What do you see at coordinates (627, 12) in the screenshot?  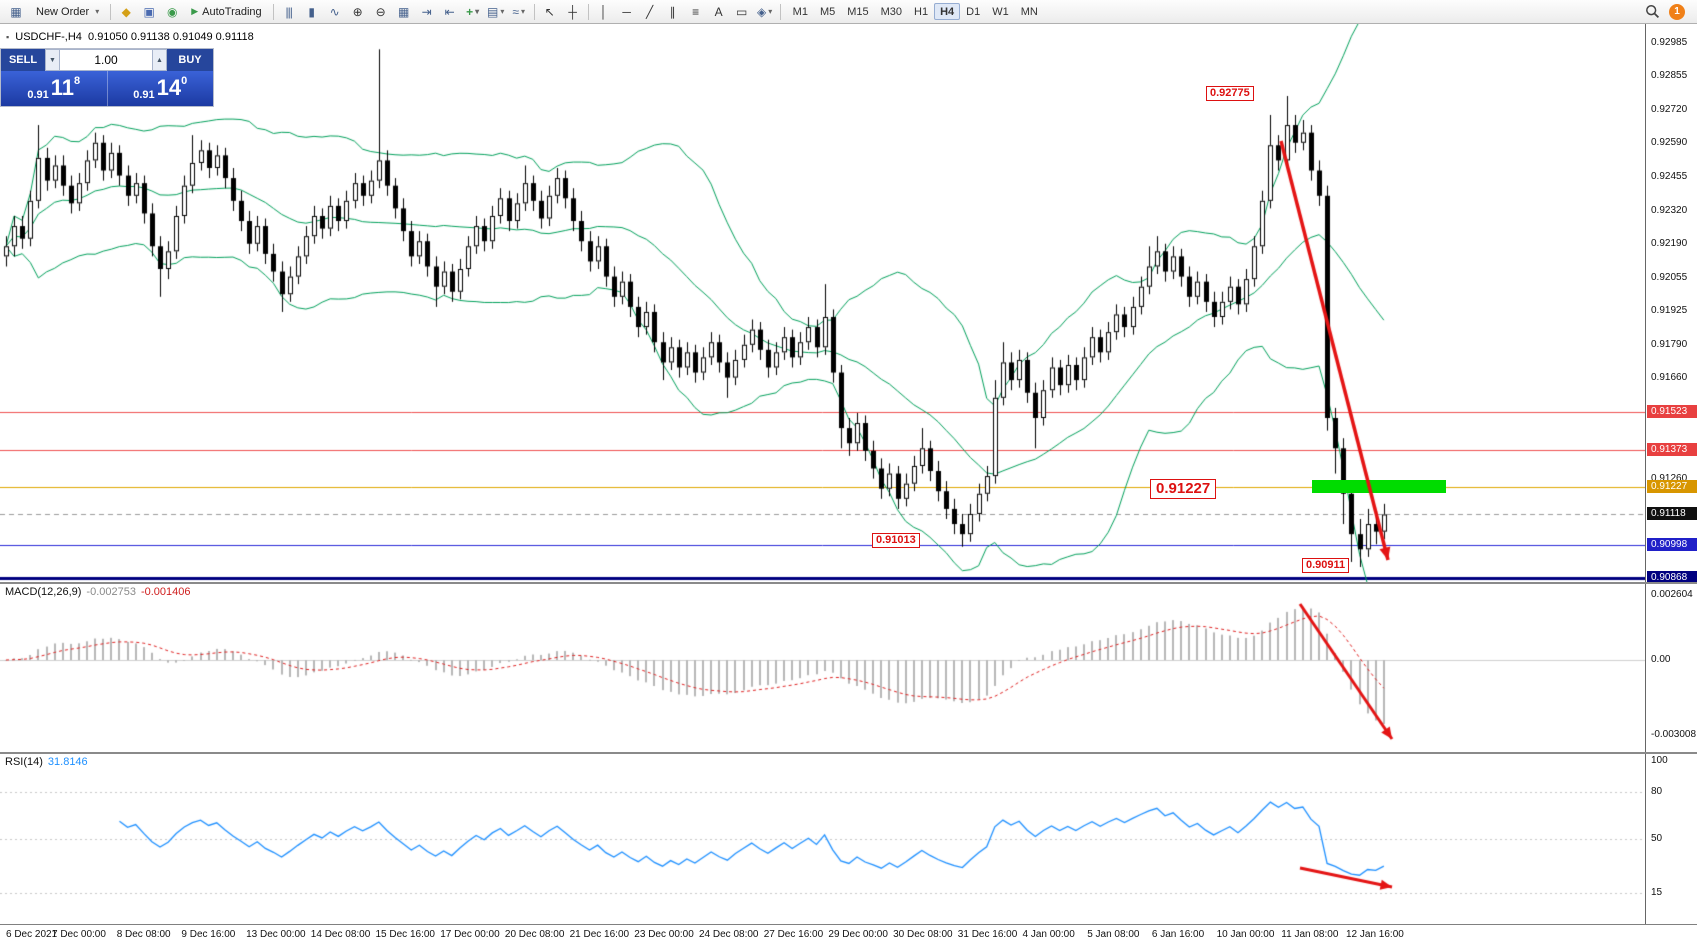 I see `horizontal-line-tool-icon: ─` at bounding box center [627, 12].